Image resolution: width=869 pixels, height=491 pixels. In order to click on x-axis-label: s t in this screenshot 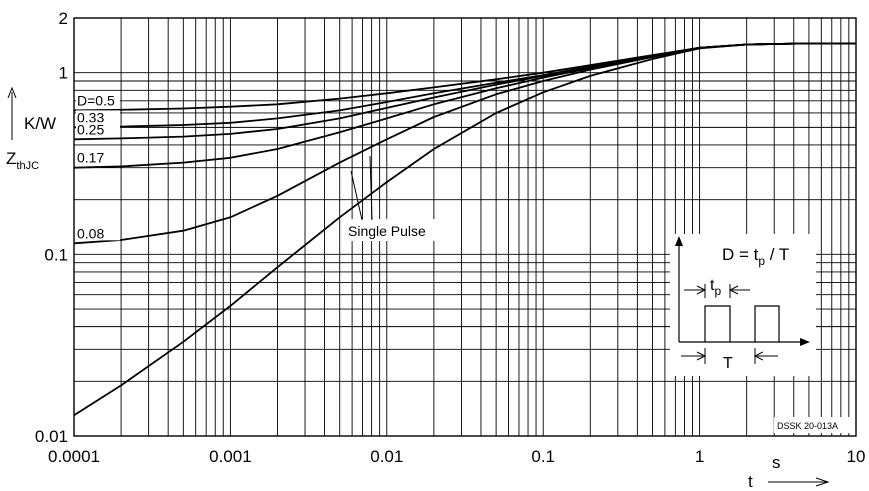, I will do `click(789, 472)`.